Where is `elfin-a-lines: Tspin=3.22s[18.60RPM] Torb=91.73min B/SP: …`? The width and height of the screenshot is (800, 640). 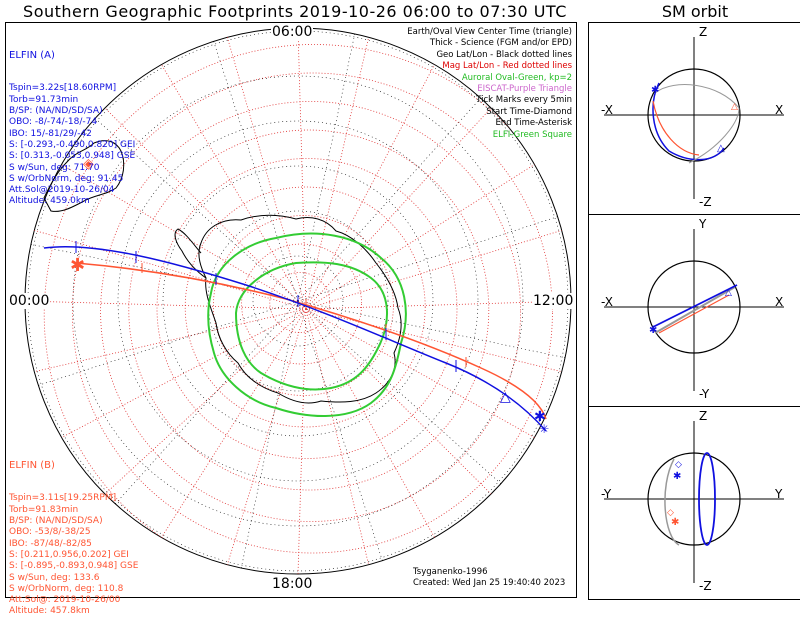
elfin-a-lines: Tspin=3.22s[18.60RPM] Torb=91.73min B/SP: … is located at coordinates (72, 145).